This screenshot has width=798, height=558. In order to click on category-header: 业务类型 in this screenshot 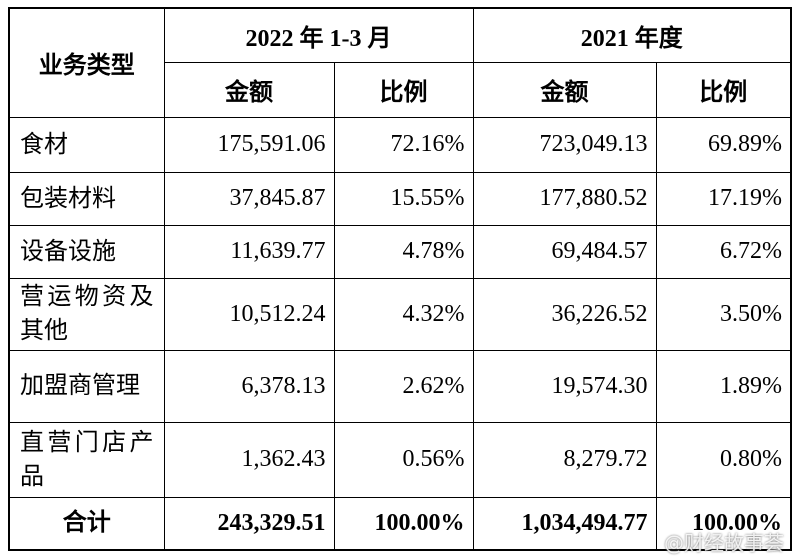, I will do `click(86, 62)`.